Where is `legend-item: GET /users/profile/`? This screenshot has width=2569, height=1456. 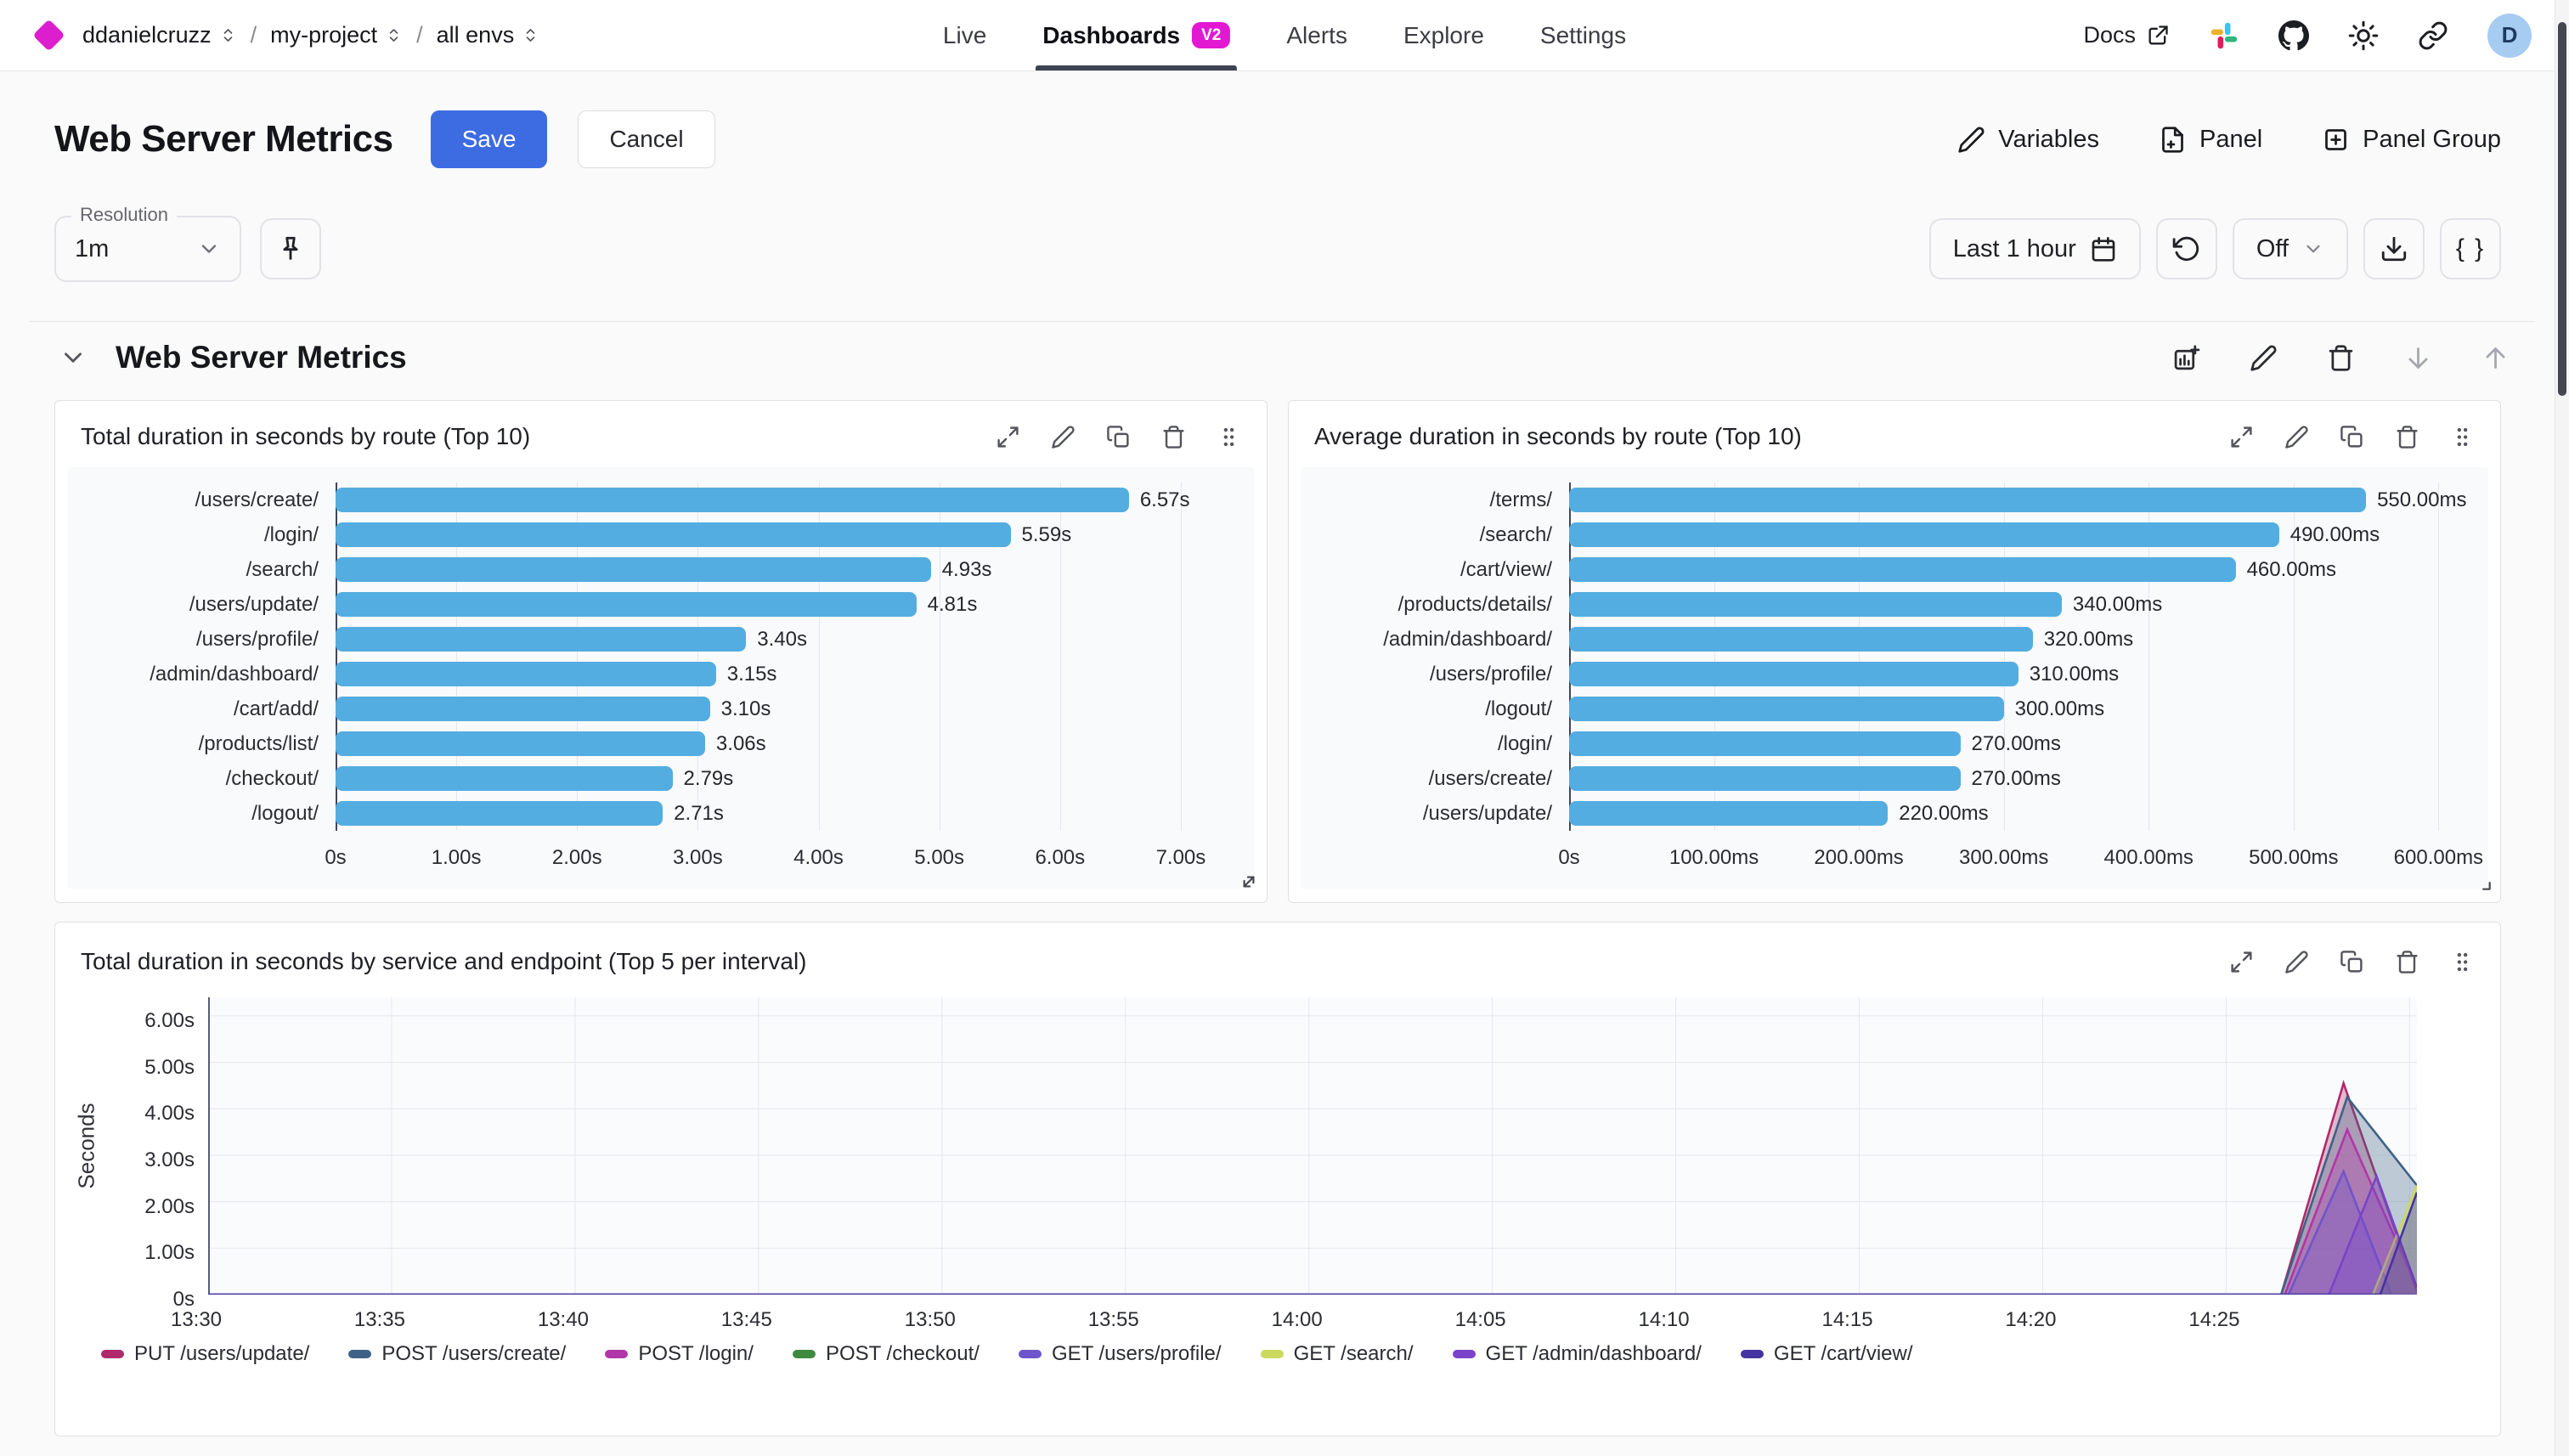 legend-item: GET /users/profile/ is located at coordinates (1120, 1354).